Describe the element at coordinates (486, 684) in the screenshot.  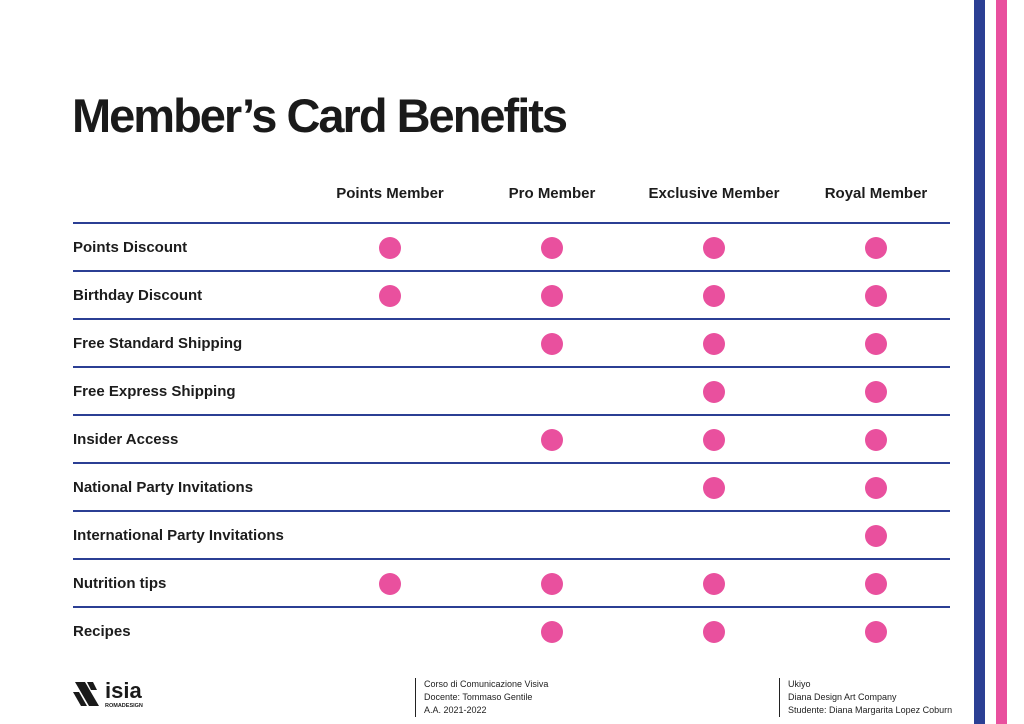
I see `course-name: Corso di Comunicazione Visiva` at that location.